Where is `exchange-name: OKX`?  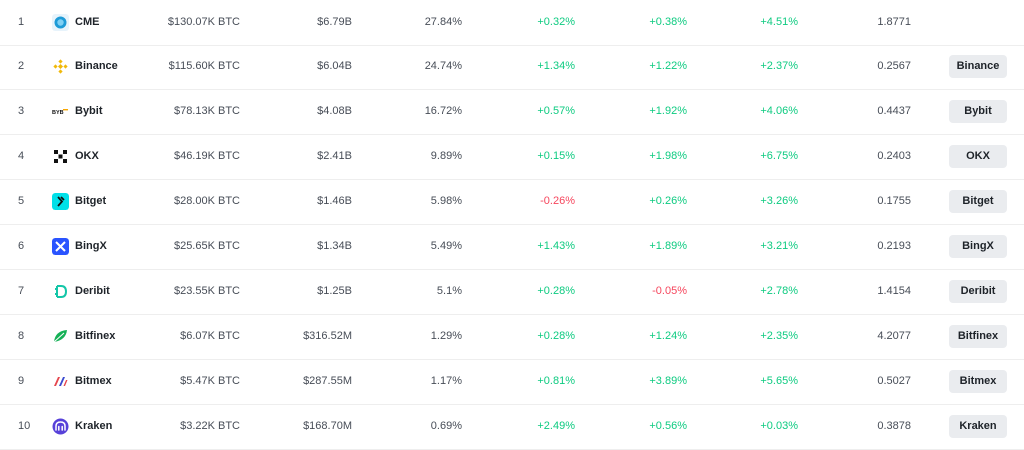 exchange-name: OKX is located at coordinates (87, 156).